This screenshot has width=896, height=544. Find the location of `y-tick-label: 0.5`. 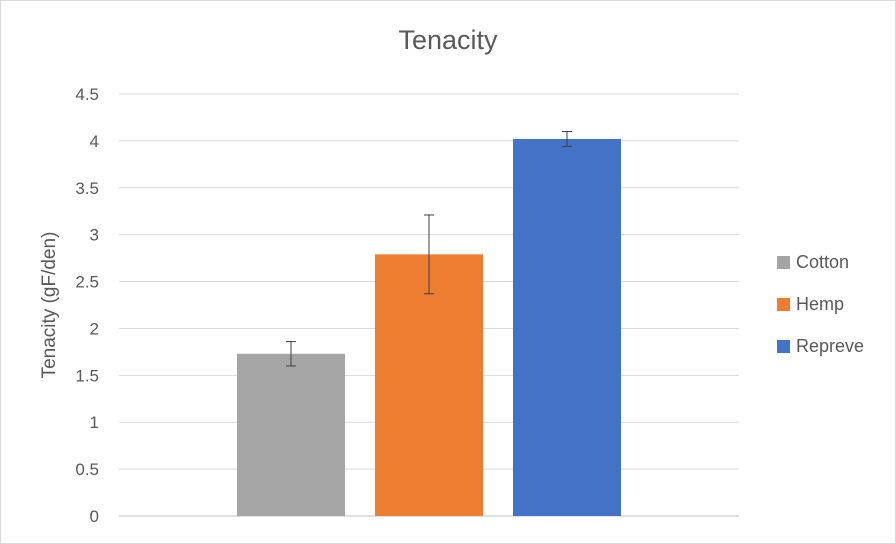

y-tick-label: 0.5 is located at coordinates (87, 469).